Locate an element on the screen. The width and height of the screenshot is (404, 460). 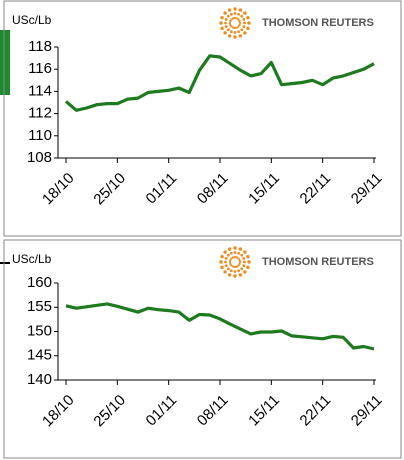
x-tick-label: 18/10 is located at coordinates (58, 411).